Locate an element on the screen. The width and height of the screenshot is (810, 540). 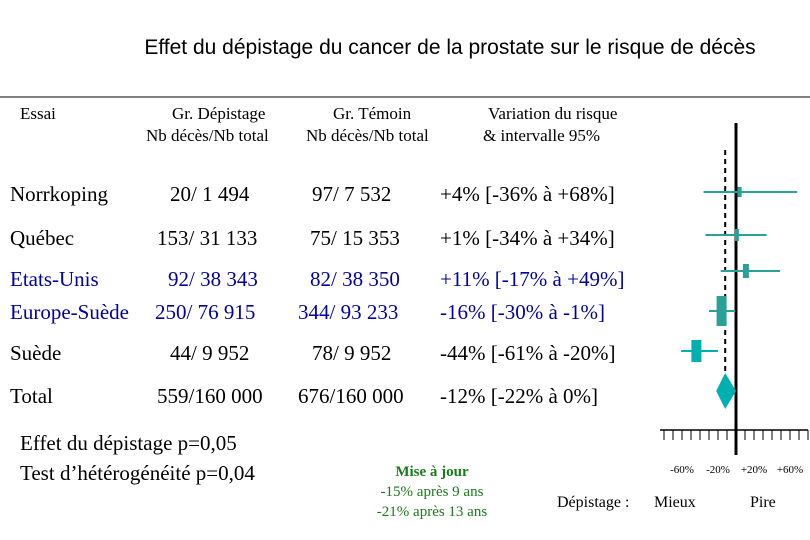
pooled-diamond is located at coordinates (726, 391).